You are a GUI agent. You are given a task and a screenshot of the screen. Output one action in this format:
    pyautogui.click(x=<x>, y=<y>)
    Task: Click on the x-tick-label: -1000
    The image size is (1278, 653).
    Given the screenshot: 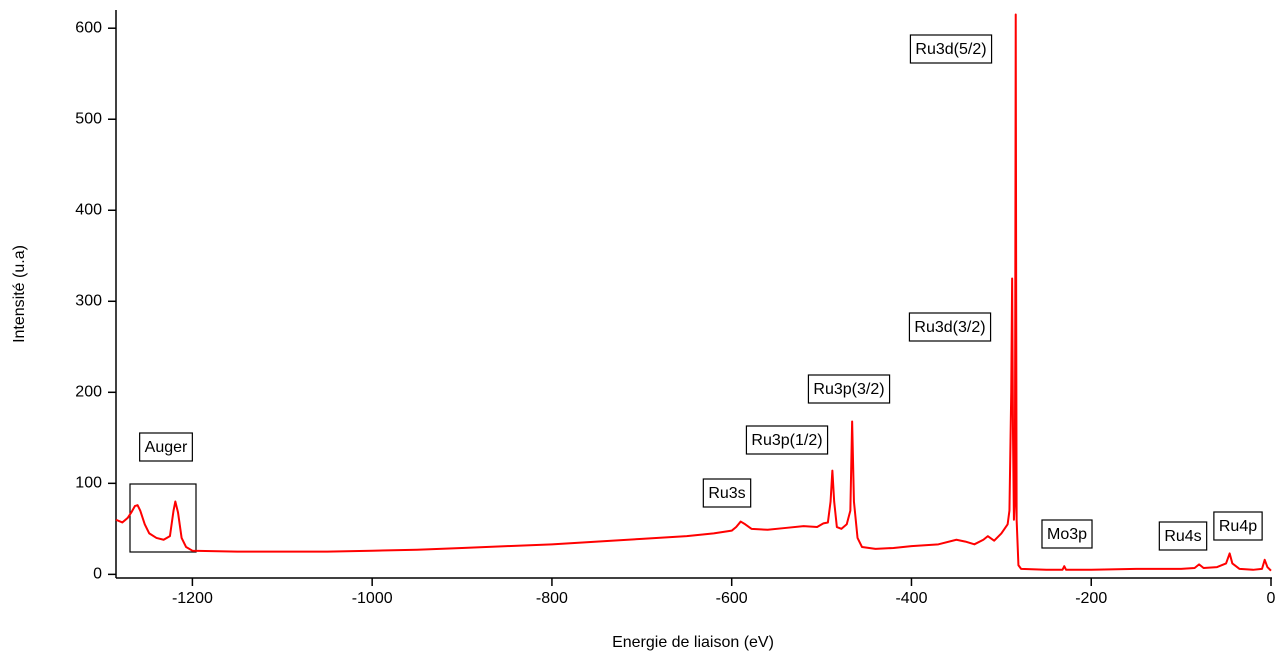 What is the action you would take?
    pyautogui.click(x=372, y=598)
    